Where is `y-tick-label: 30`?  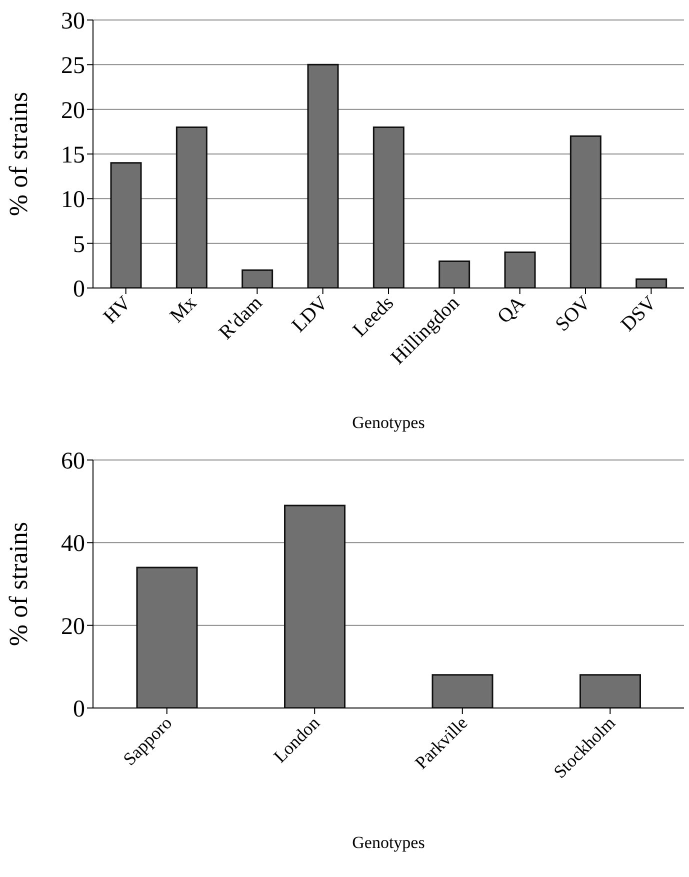
y-tick-label: 30 is located at coordinates (73, 21).